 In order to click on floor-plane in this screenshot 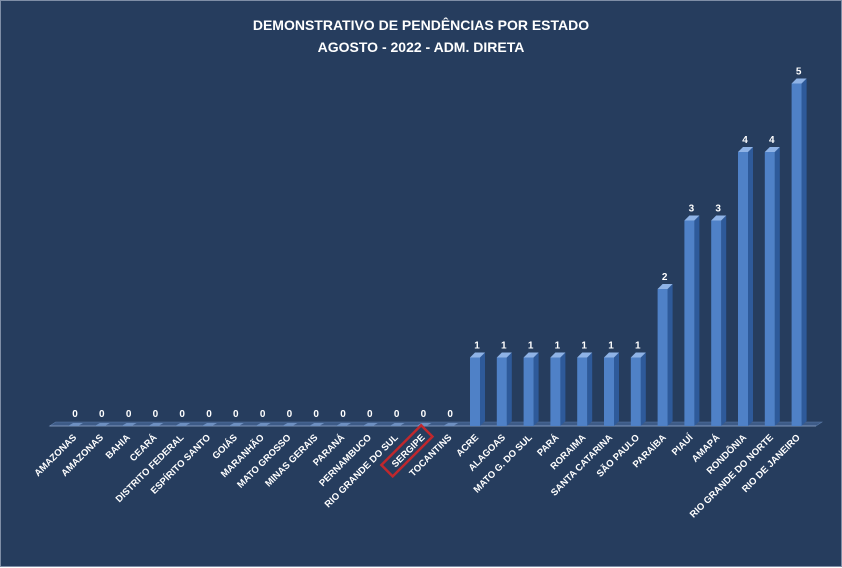, I will do `click(435, 424)`.